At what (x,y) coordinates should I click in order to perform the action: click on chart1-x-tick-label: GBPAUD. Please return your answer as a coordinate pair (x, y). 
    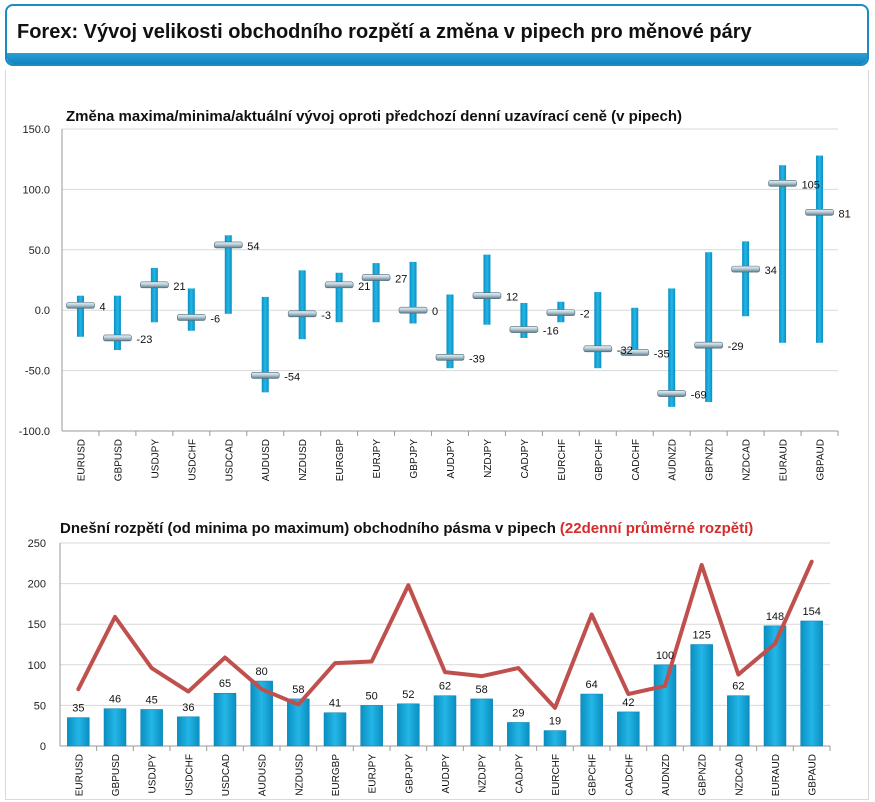
    Looking at the image, I should click on (821, 460).